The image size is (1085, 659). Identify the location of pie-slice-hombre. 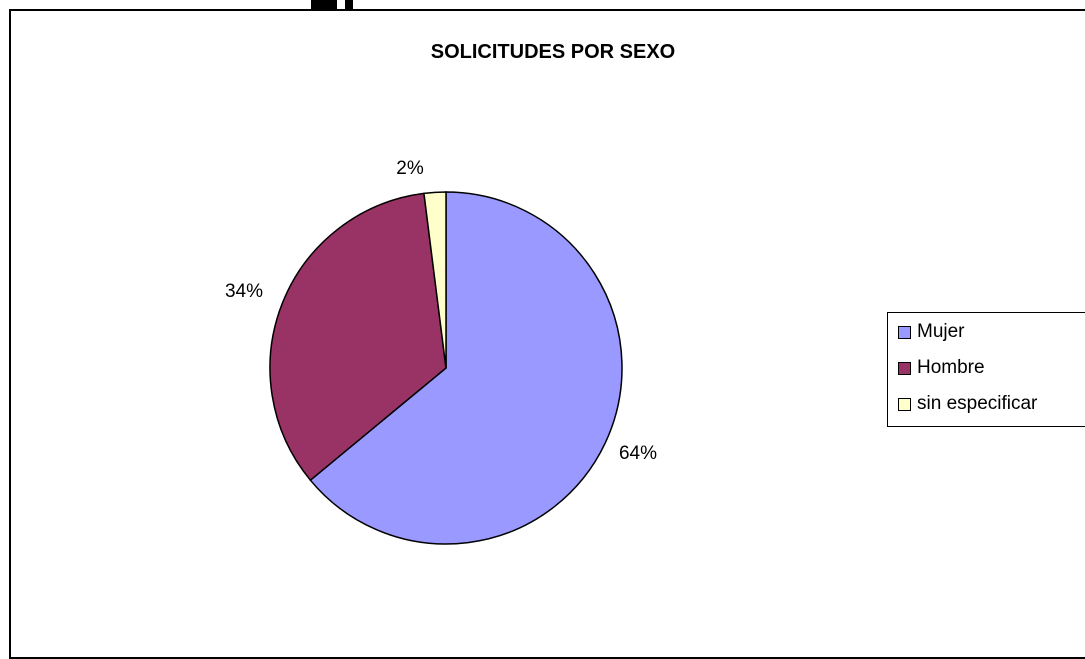
(358, 337).